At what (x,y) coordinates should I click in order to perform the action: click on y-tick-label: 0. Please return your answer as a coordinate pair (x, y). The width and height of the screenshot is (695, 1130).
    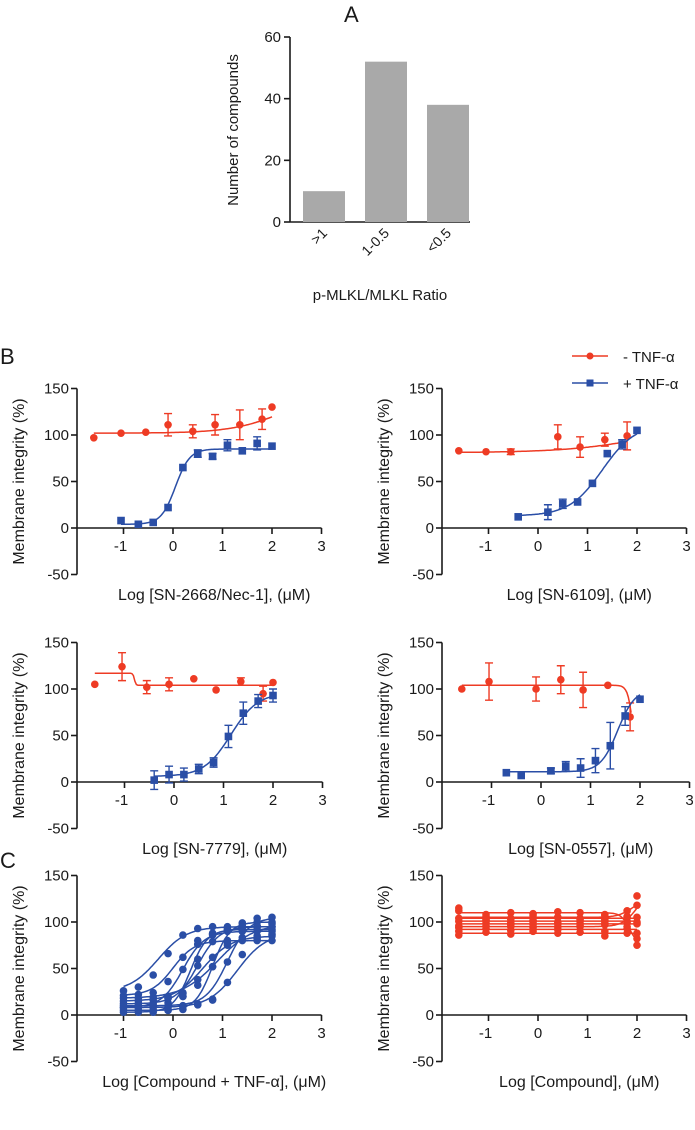
    Looking at the image, I should click on (430, 528).